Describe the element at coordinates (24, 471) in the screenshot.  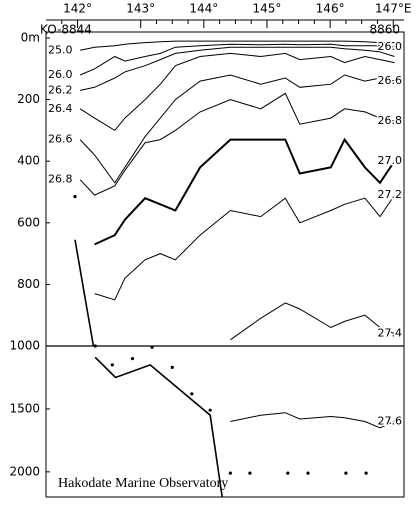
I see `y-tick-label: 2000` at that location.